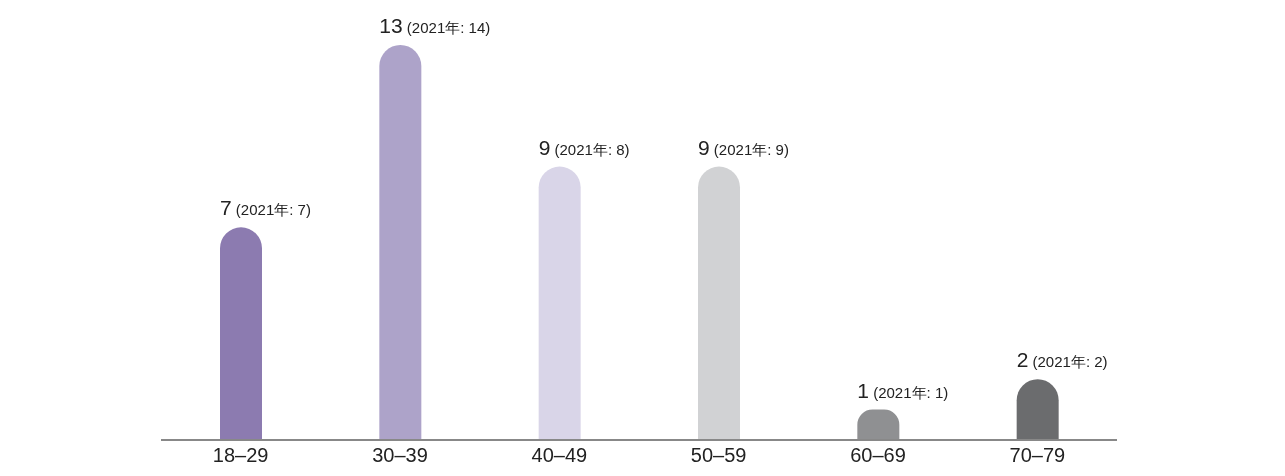 This screenshot has height=476, width=1285. I want to click on x-tick-label: 40–49, so click(559, 455).